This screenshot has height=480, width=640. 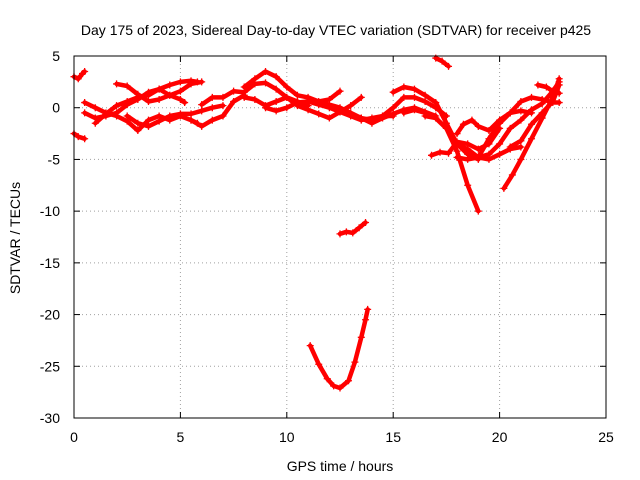 What do you see at coordinates (50, 263) in the screenshot?
I see `y-tick-label: -15` at bounding box center [50, 263].